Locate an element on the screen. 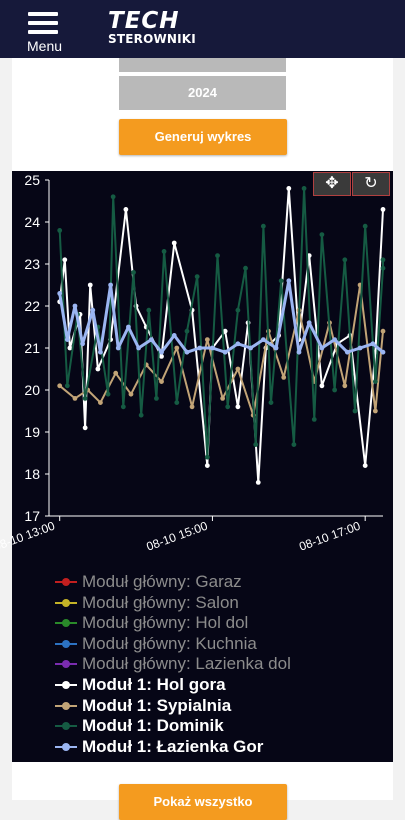 This screenshot has height=820, width=405. pan-button: ✥ is located at coordinates (332, 184).